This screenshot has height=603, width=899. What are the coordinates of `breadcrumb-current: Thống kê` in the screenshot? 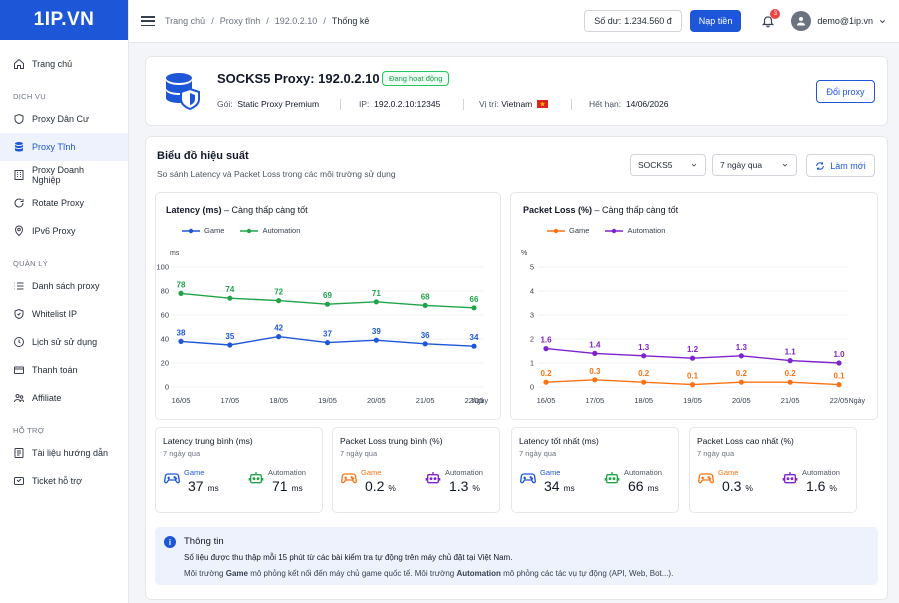 It's located at (350, 21).